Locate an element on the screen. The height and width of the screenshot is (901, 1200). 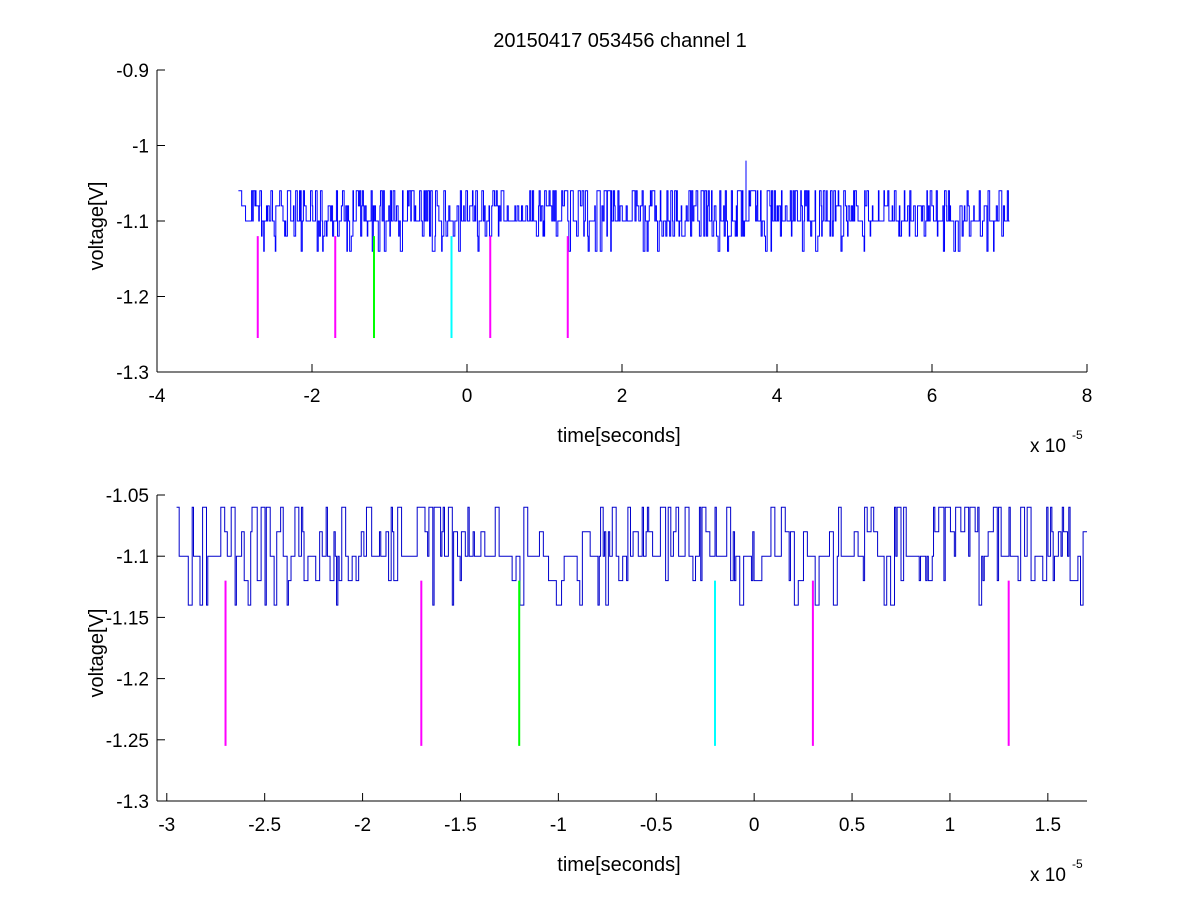
x-tick-label: -1.5 is located at coordinates (460, 825).